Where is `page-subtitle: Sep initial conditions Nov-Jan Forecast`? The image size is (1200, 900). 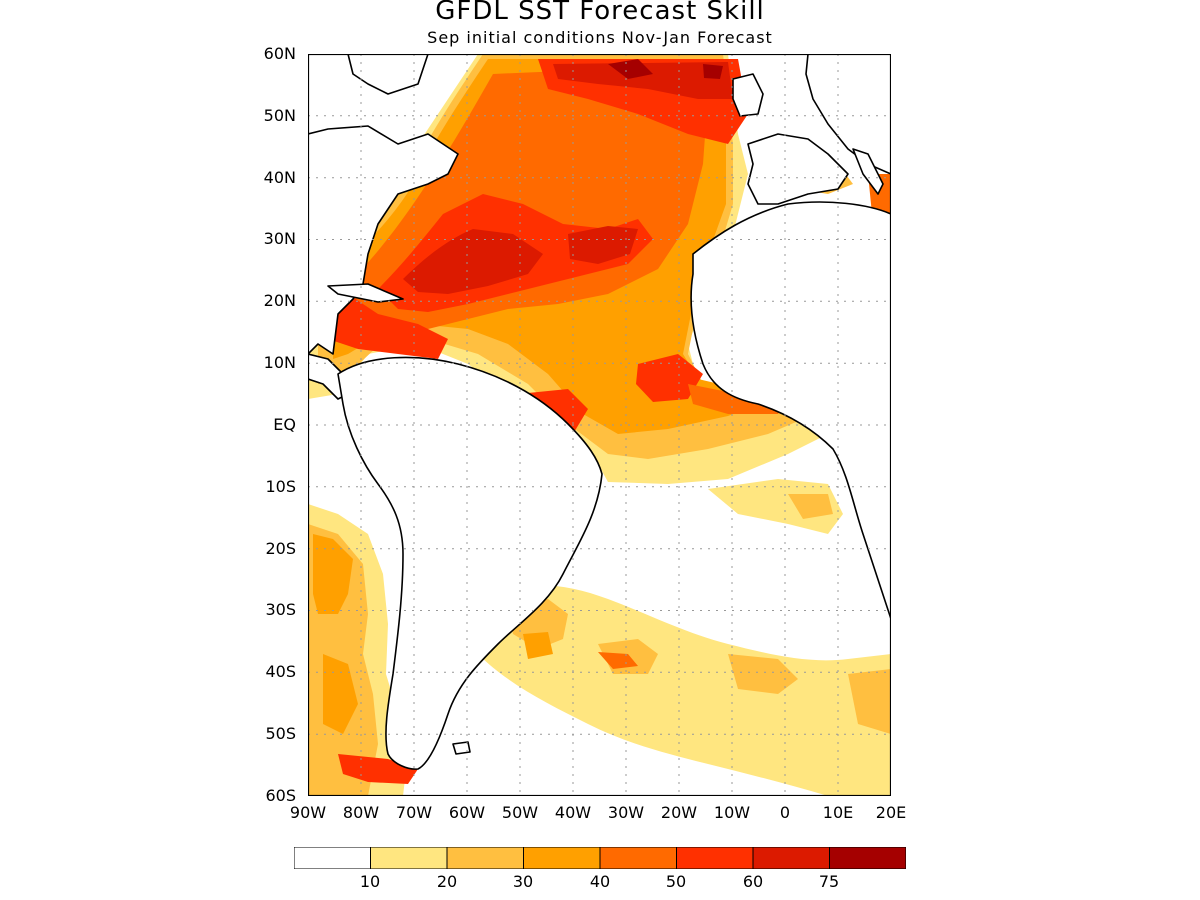 page-subtitle: Sep initial conditions Nov-Jan Forecast is located at coordinates (600, 37).